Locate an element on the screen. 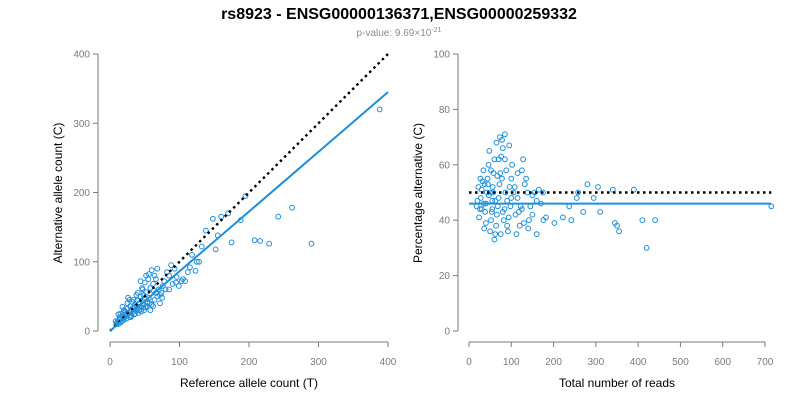 Image resolution: width=800 pixels, height=400 pixels. left-x-tick-label: 200 is located at coordinates (249, 362).